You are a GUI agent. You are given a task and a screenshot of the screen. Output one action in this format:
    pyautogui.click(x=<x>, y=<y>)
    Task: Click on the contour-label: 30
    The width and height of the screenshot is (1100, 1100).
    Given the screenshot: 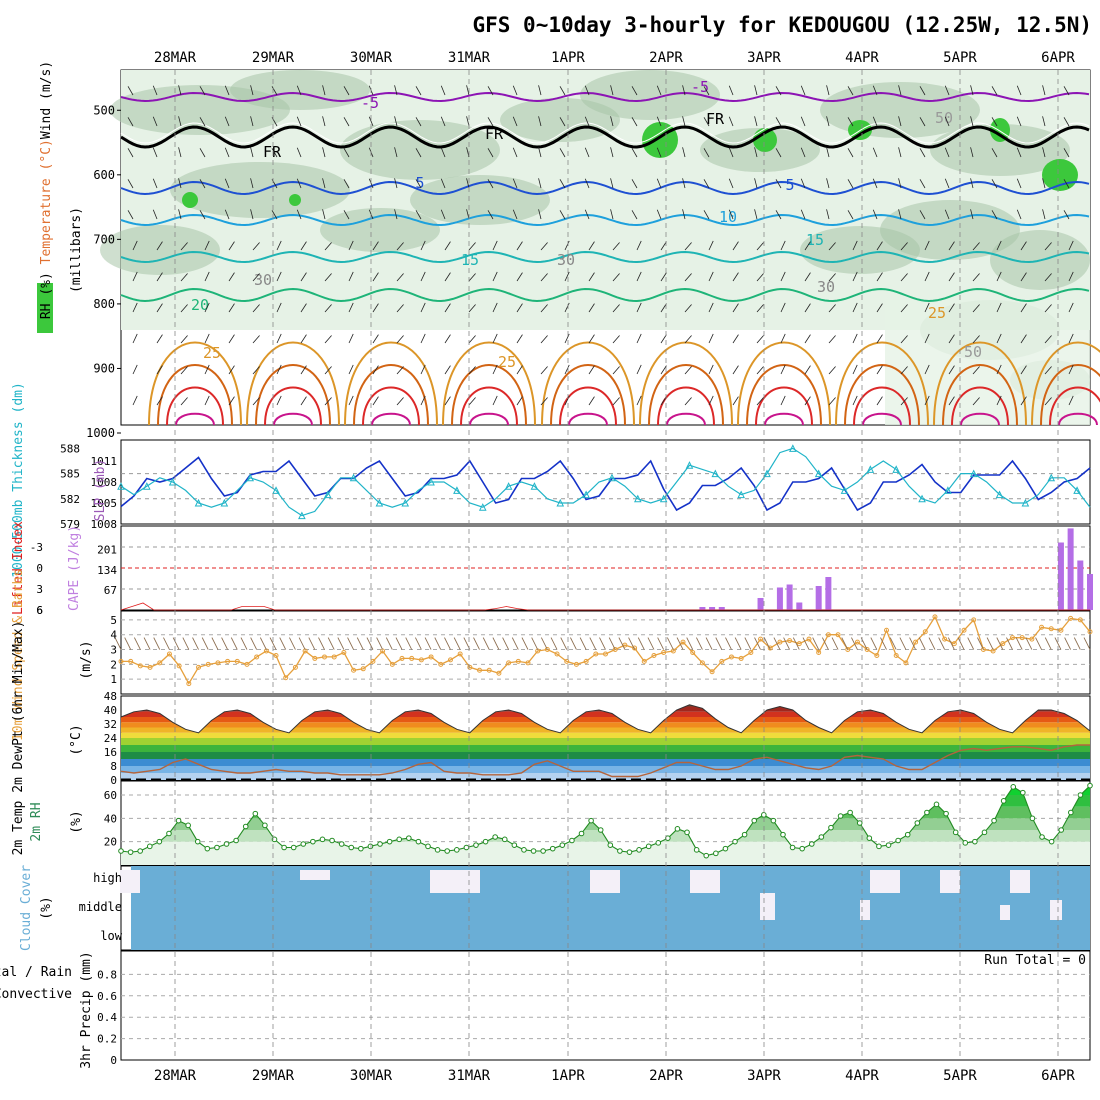 What is the action you would take?
    pyautogui.click(x=263, y=280)
    